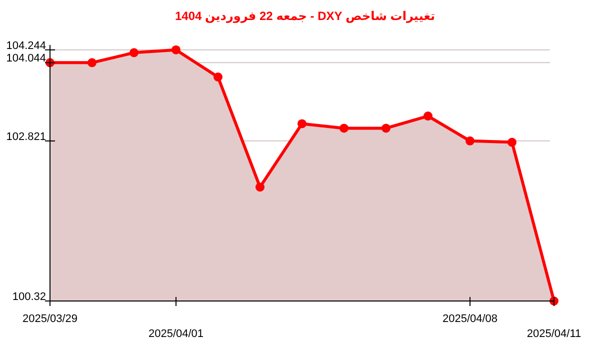 Image resolution: width=600 pixels, height=352 pixels. Describe the element at coordinates (26, 46) in the screenshot. I see `y-tick-label: 104.244` at that location.